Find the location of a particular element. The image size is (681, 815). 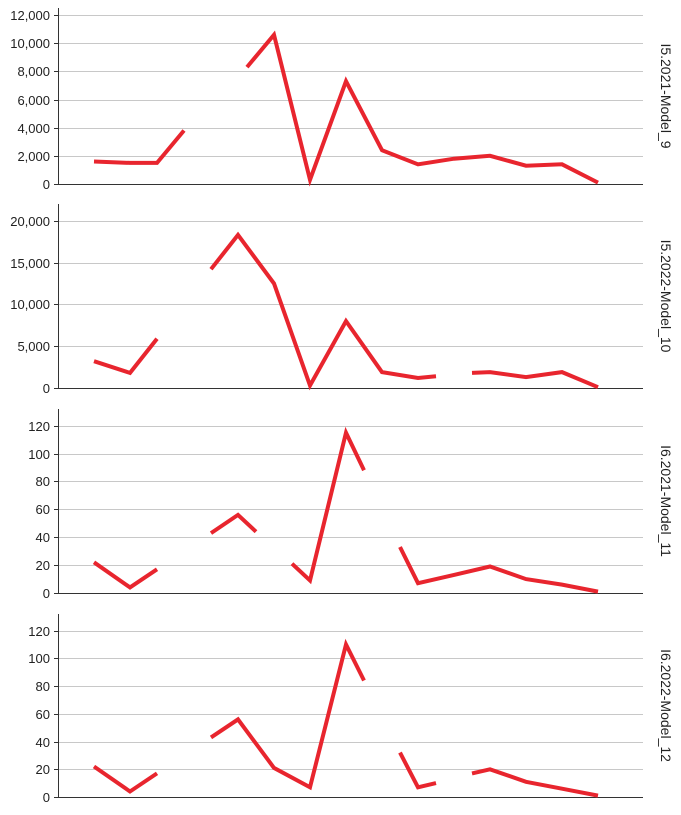

panel-title: I6.2022-Model_12 is located at coordinates (666, 705).